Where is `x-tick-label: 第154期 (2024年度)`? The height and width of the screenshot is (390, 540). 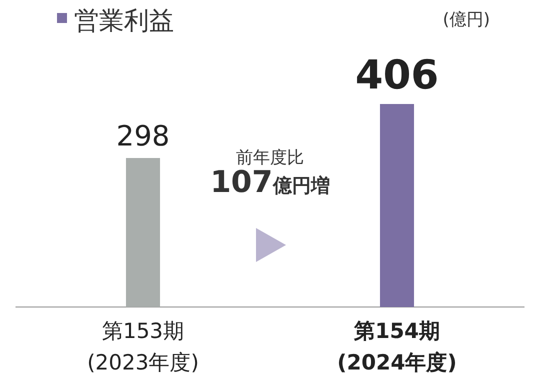
x-tick-label: 第154期 (2024年度) is located at coordinates (397, 347).